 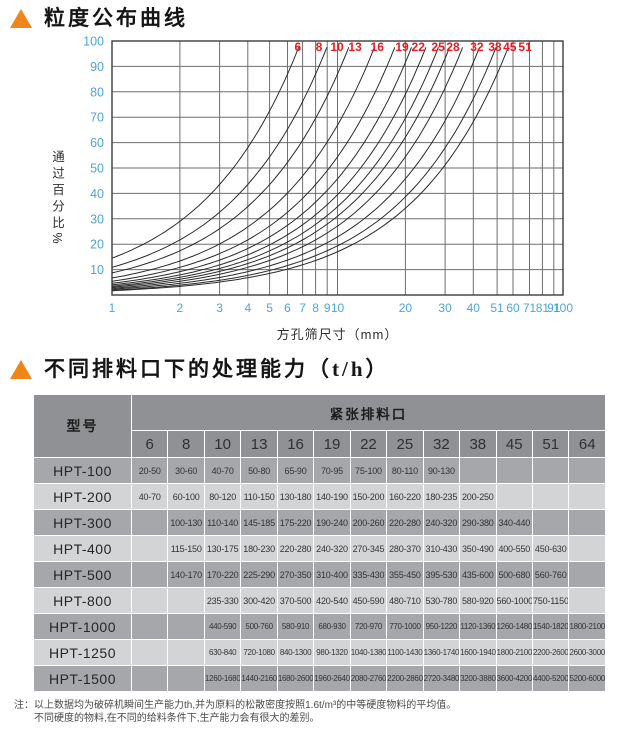 I want to click on x-tick-label-100: 100, so click(x=563, y=308).